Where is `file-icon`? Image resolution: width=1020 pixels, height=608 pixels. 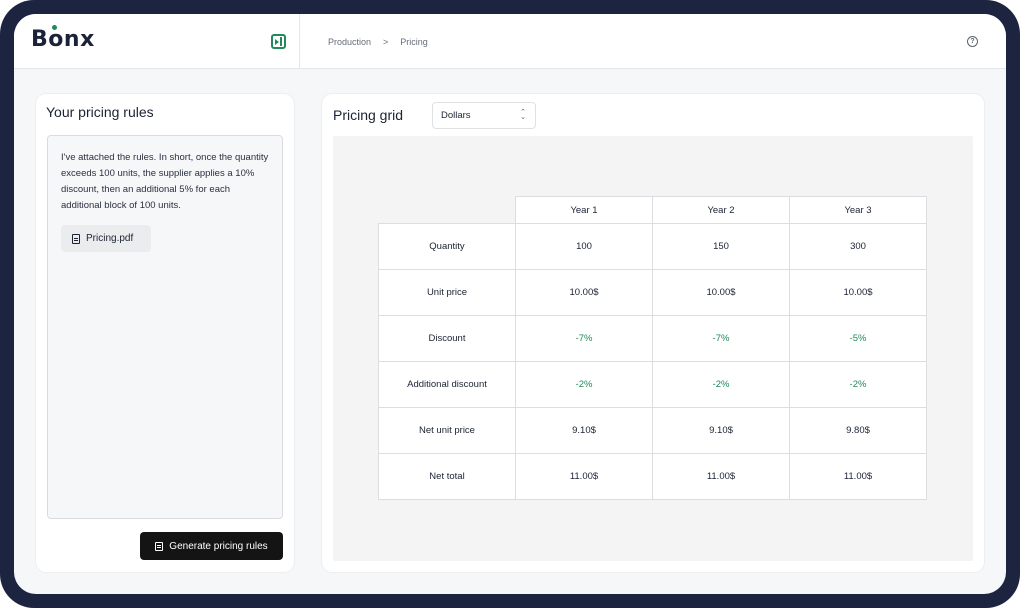 file-icon is located at coordinates (76, 238).